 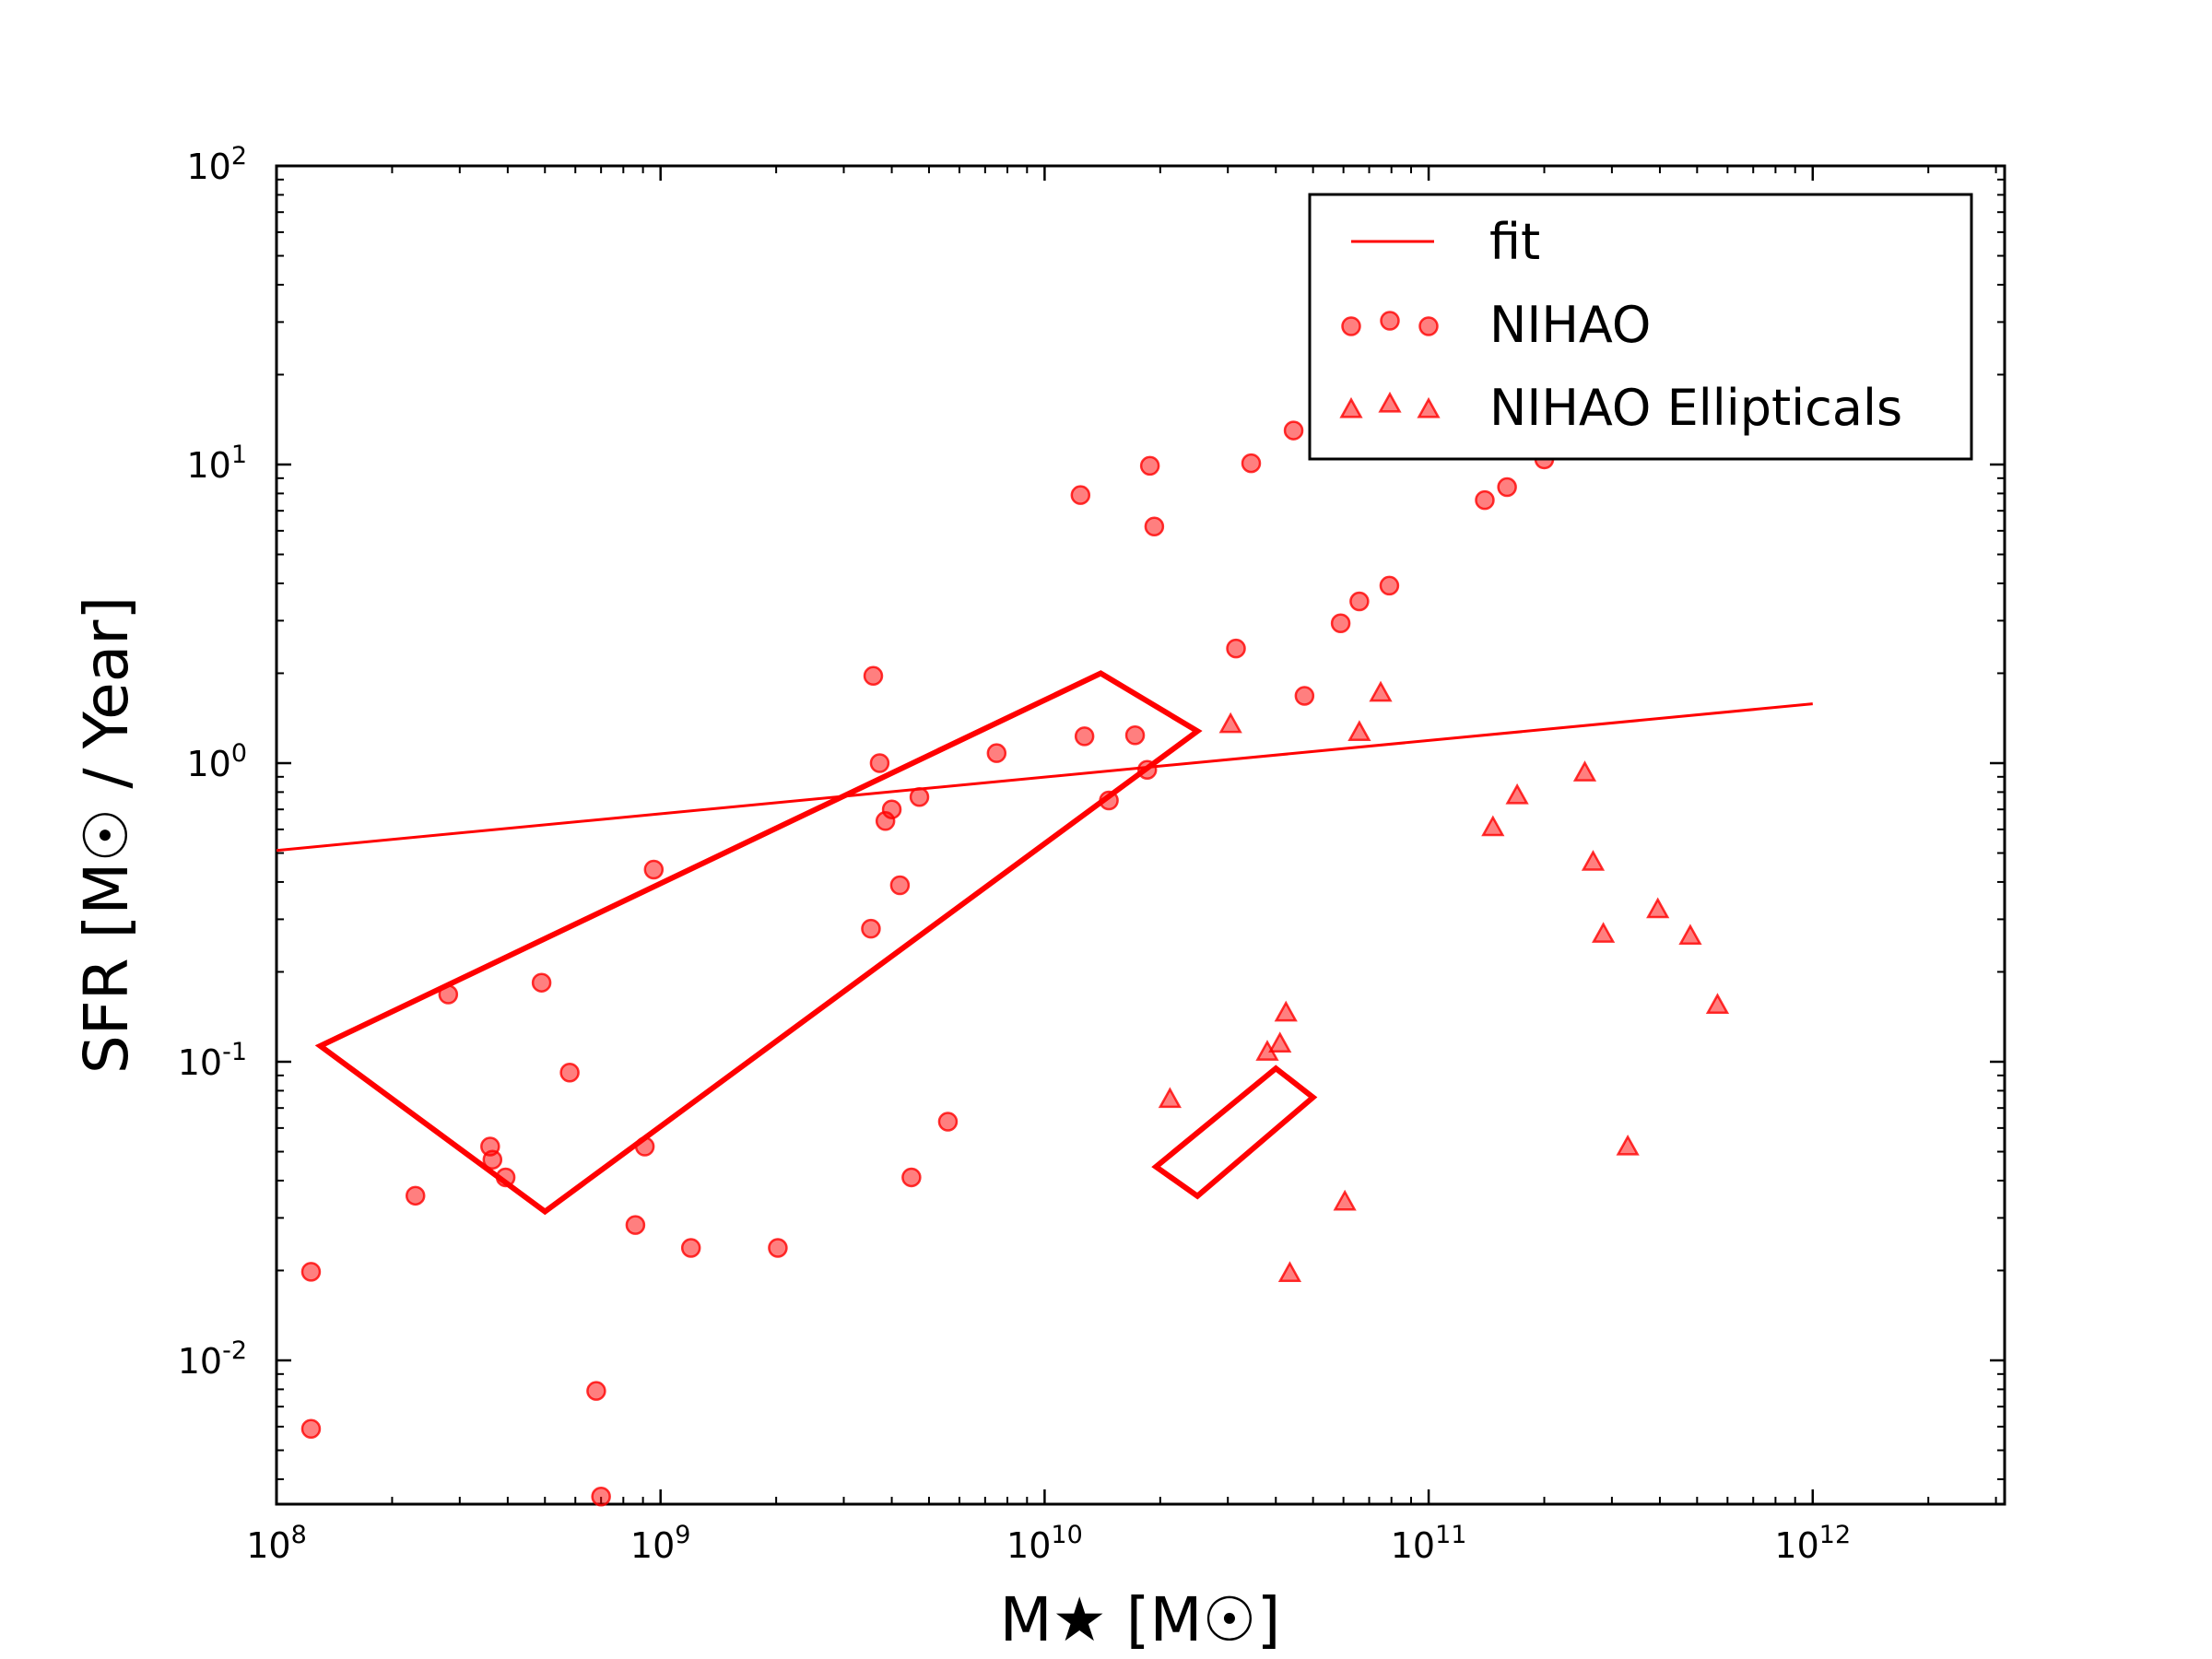 I want to click on x-axis-label: M★ [M☉], so click(x=1140, y=1619).